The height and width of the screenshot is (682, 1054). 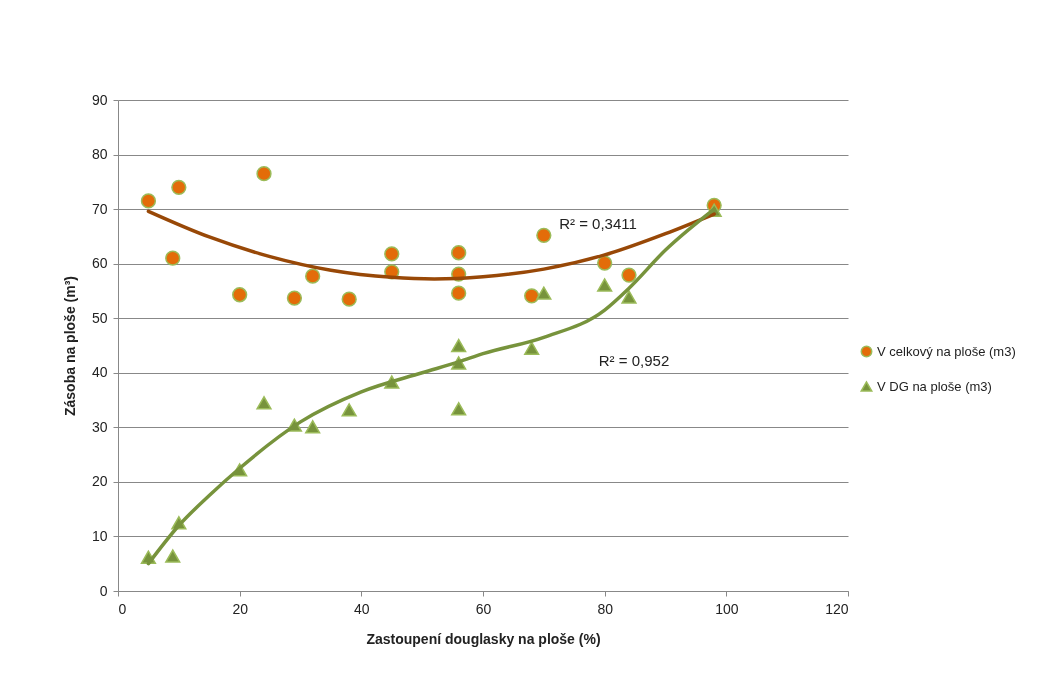 I want to click on y-tick-label: 10, so click(x=99, y=535).